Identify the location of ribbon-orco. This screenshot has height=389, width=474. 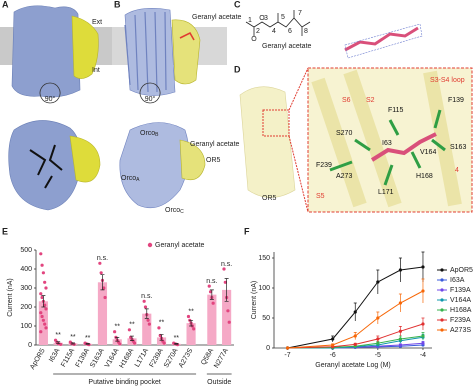
(150, 52).